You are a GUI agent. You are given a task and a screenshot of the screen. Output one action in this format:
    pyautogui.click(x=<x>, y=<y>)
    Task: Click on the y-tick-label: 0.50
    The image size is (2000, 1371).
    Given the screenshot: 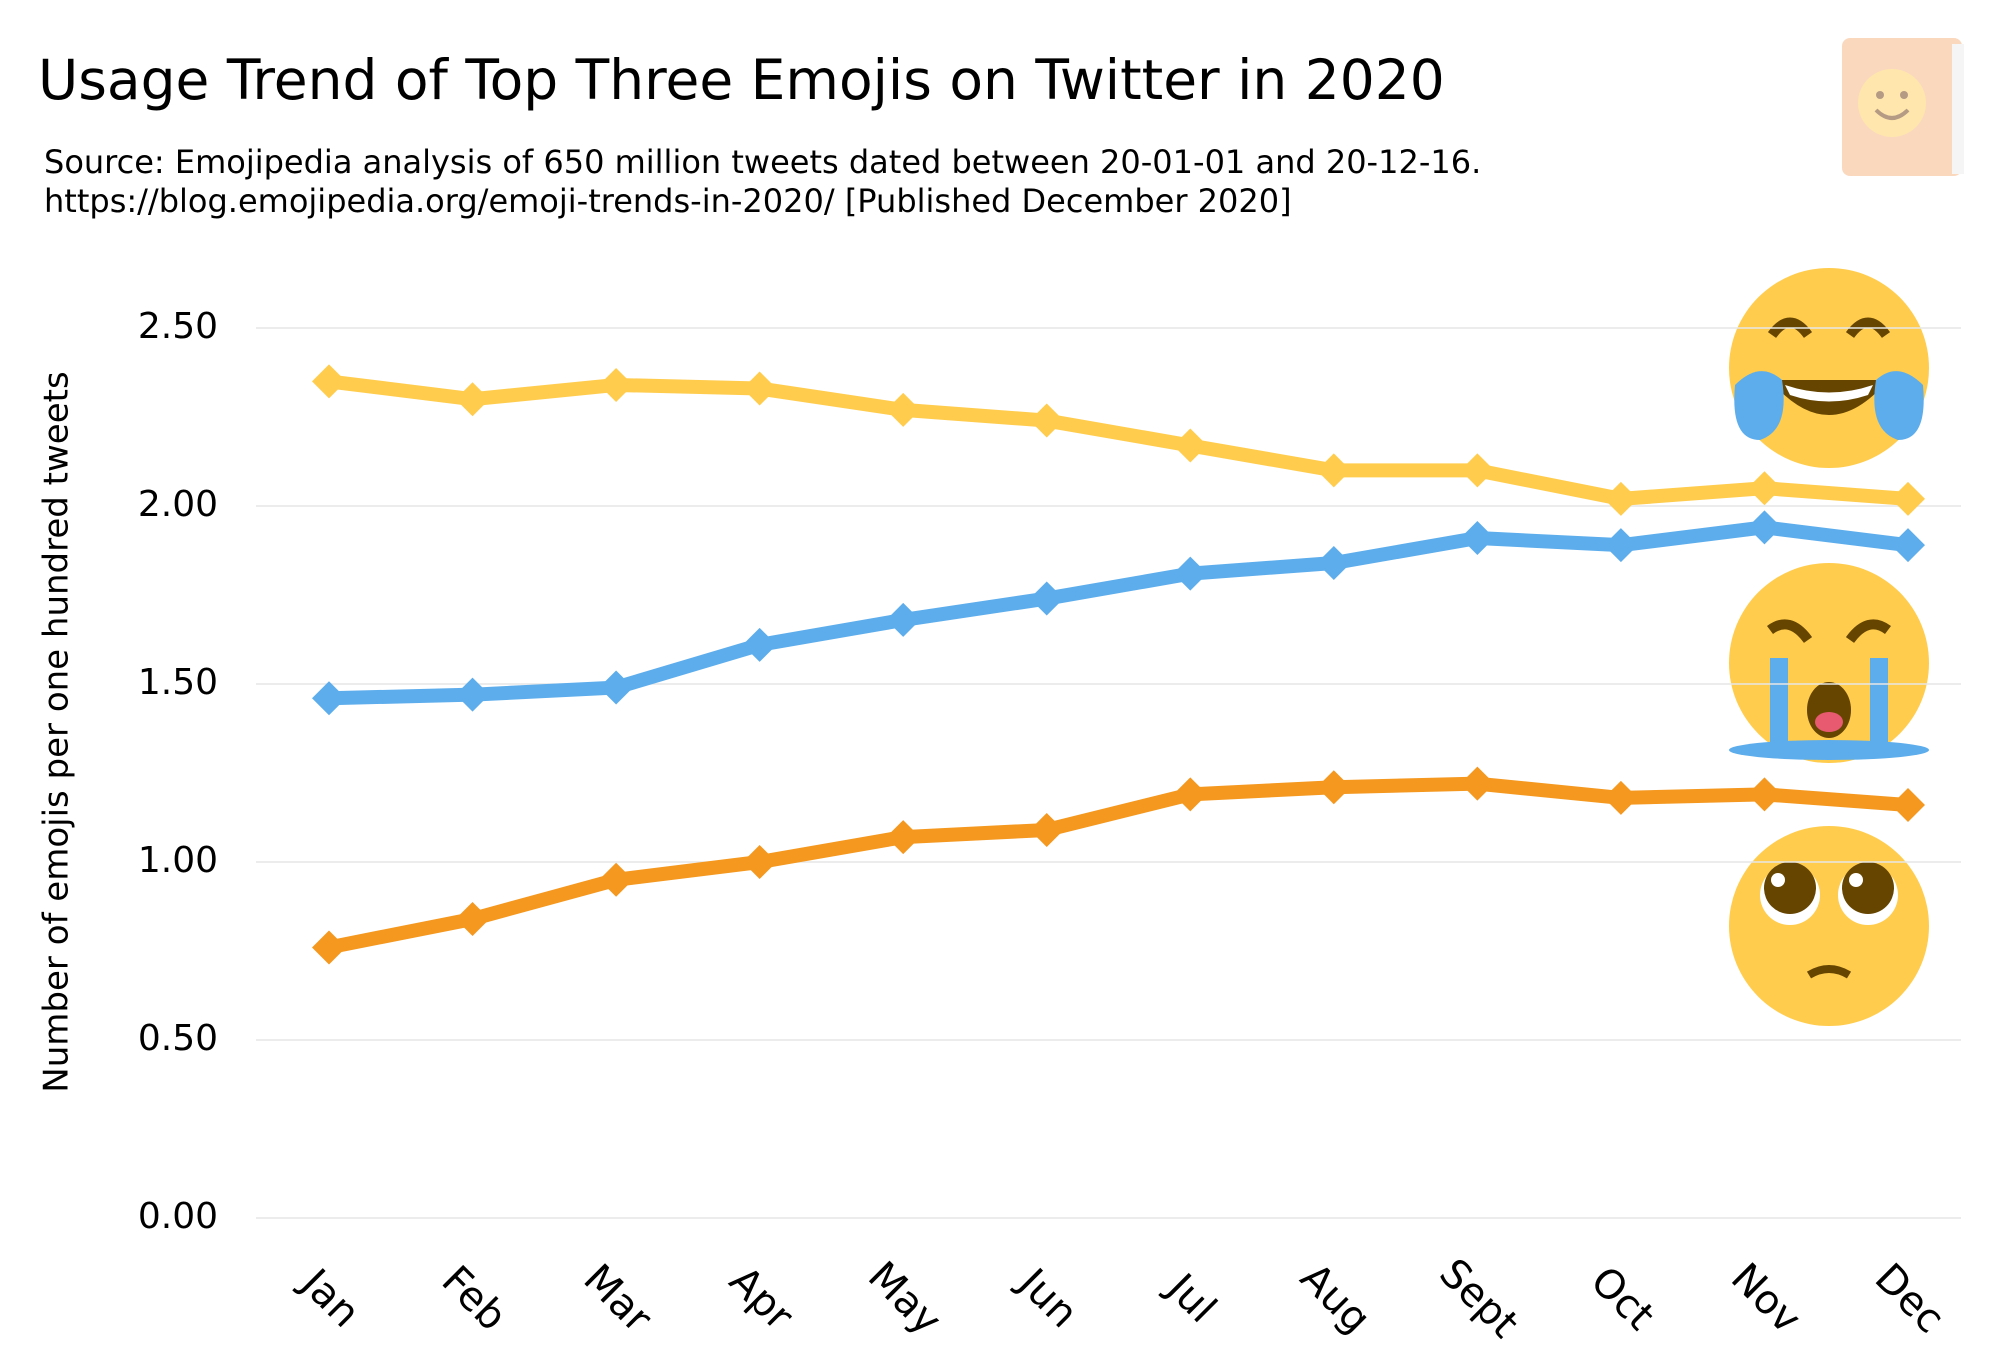 What is the action you would take?
    pyautogui.click(x=178, y=1038)
    